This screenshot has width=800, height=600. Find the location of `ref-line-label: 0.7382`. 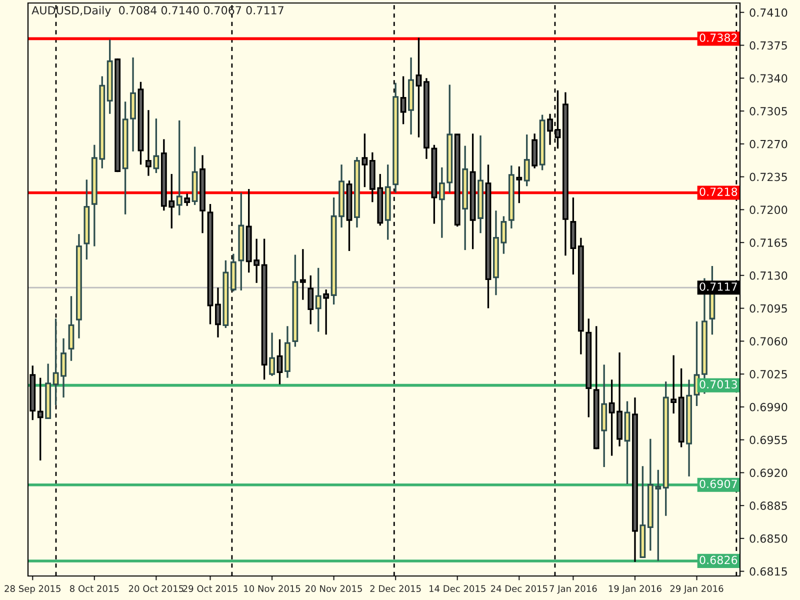

ref-line-label: 0.7382 is located at coordinates (718, 38).